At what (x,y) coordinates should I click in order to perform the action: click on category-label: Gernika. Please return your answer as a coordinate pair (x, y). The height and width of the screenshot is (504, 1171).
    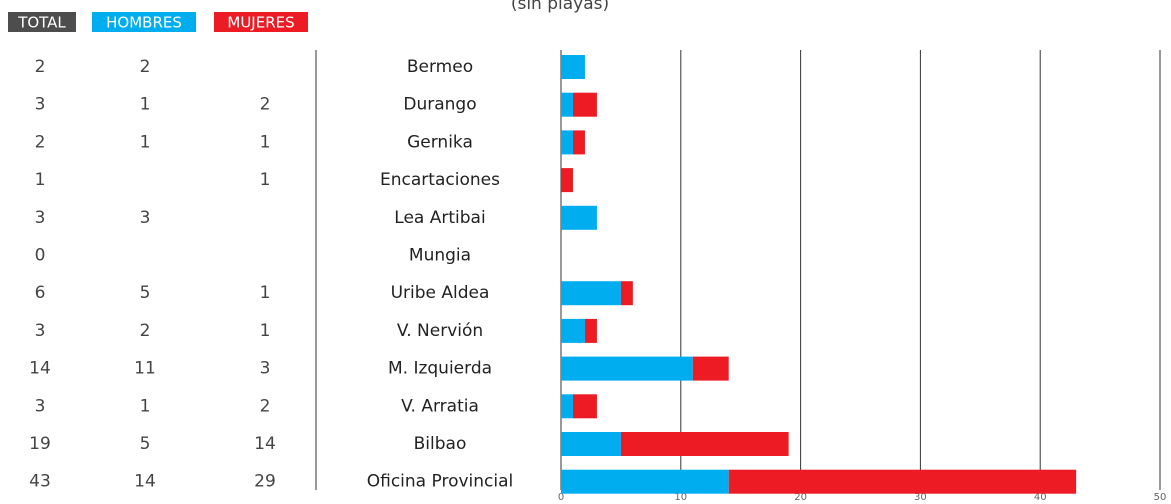
    Looking at the image, I should click on (440, 142).